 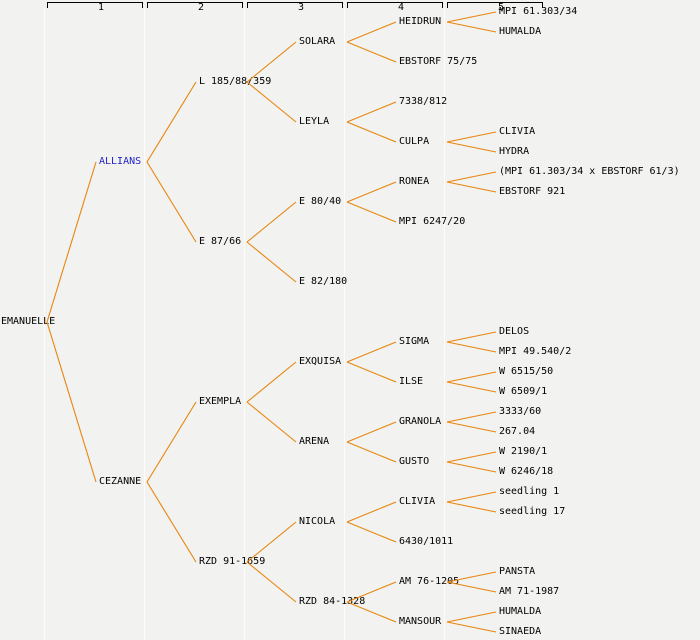 What do you see at coordinates (320, 361) in the screenshot?
I see `tree-node-exquisa: EXQUISA` at bounding box center [320, 361].